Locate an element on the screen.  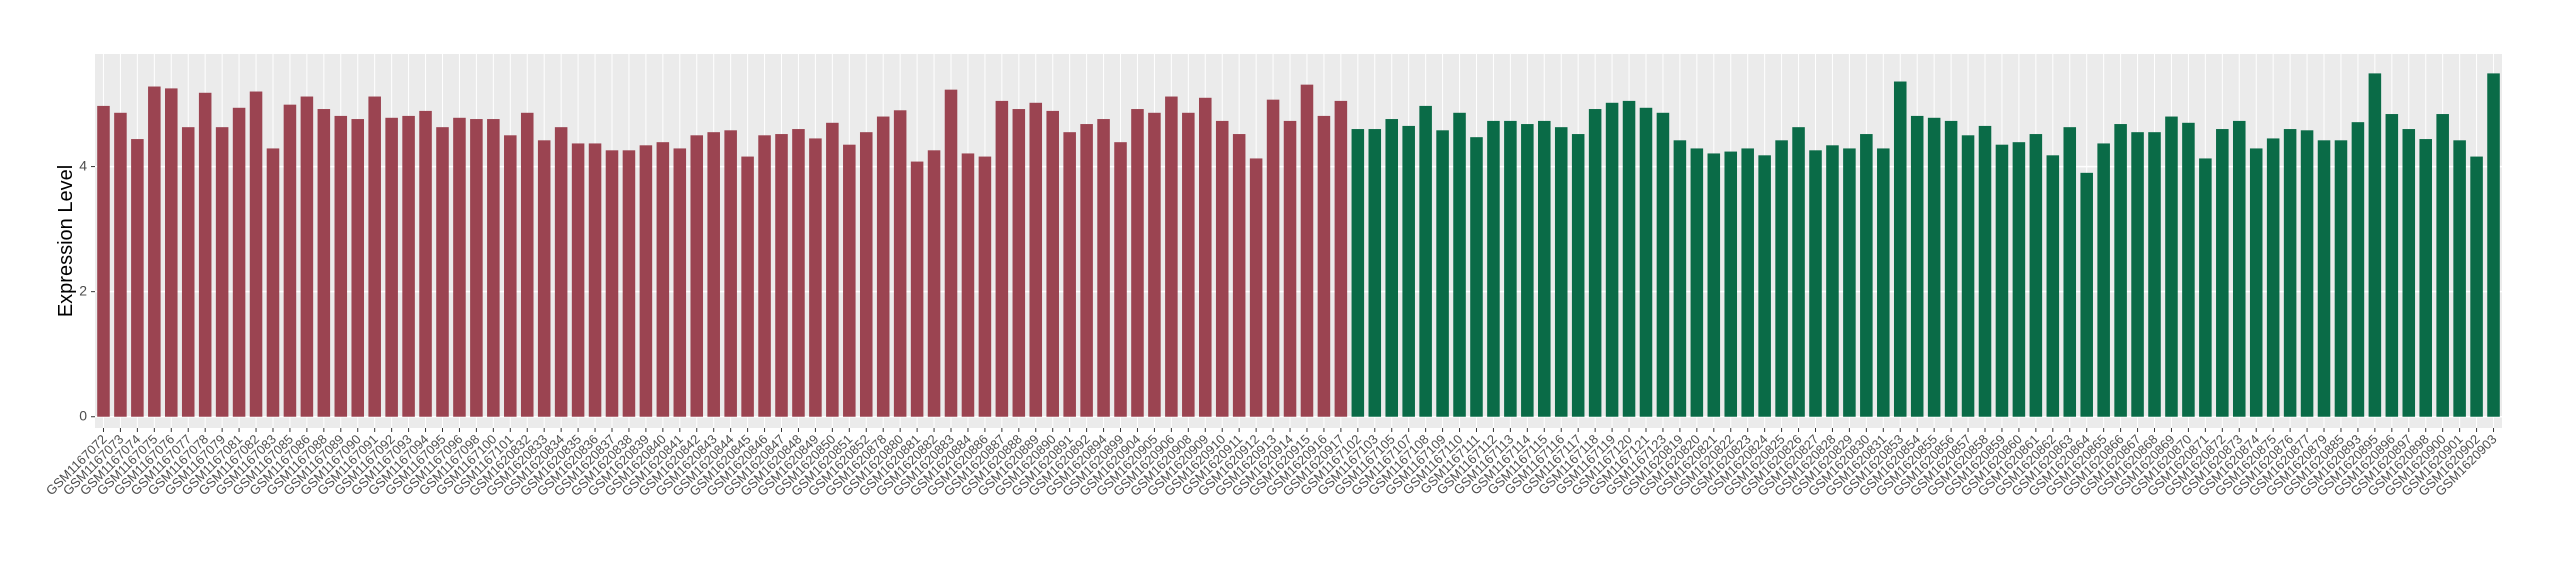
y-axis-title: Expression Level is located at coordinates (66, 241).